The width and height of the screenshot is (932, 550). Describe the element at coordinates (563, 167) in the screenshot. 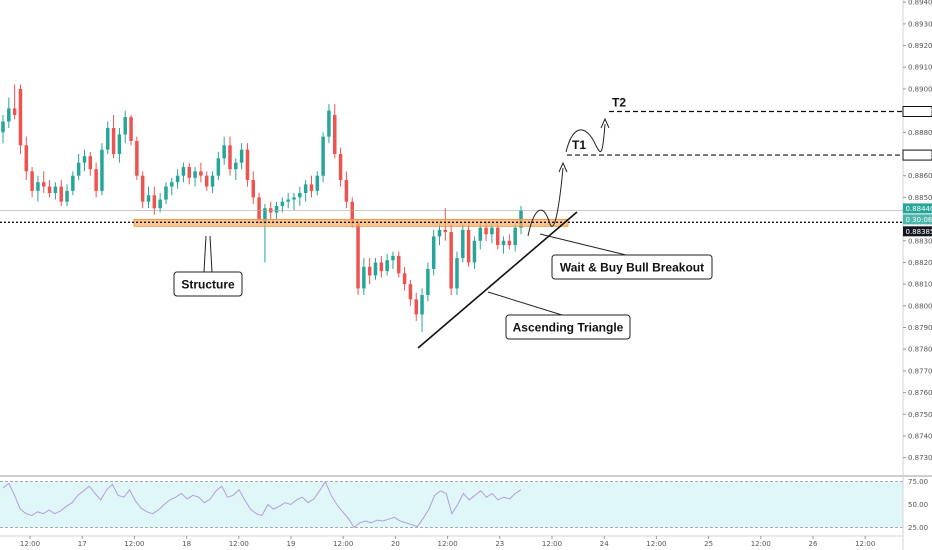

I see `projection-arrow-t1` at that location.